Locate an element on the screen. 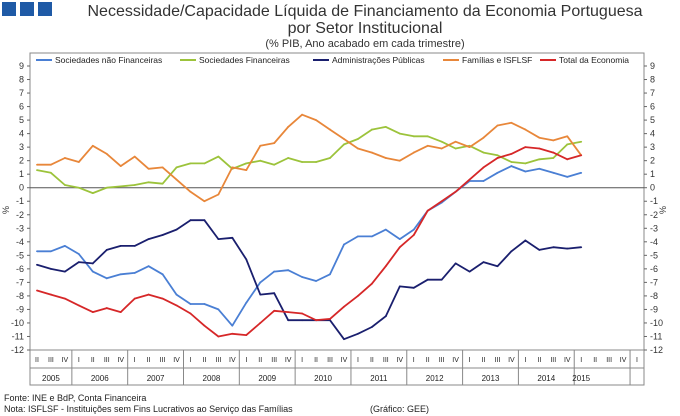  y-axis-right: 9 8 7 6 5 4 3 2 1 0 -1 -2 -3 -4 -5 -6 -7 -8 -9 -10 -11 -12 is located at coordinates (653, 208).